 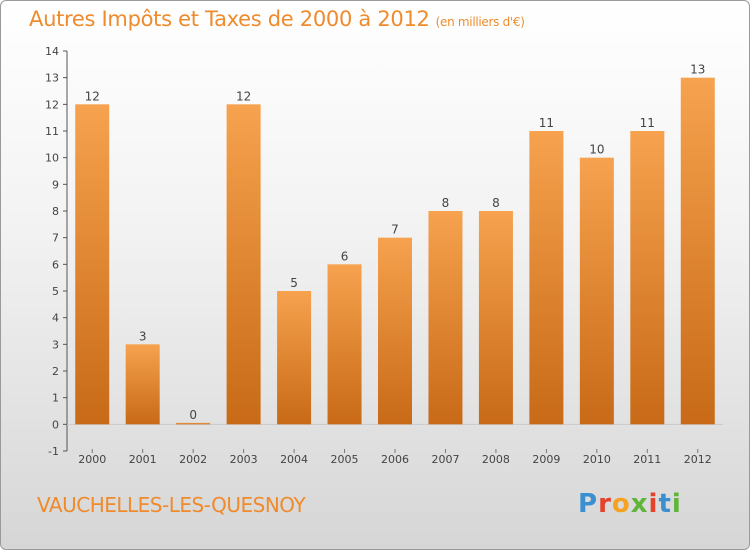 I want to click on y-tick-label: 0, so click(x=55, y=424).